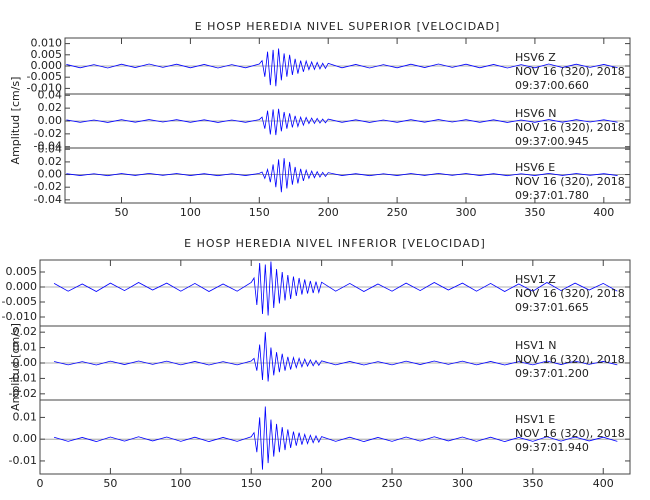 This screenshot has height=500, width=650. What do you see at coordinates (536, 113) in the screenshot?
I see `station-label: HSV6 N` at bounding box center [536, 113].